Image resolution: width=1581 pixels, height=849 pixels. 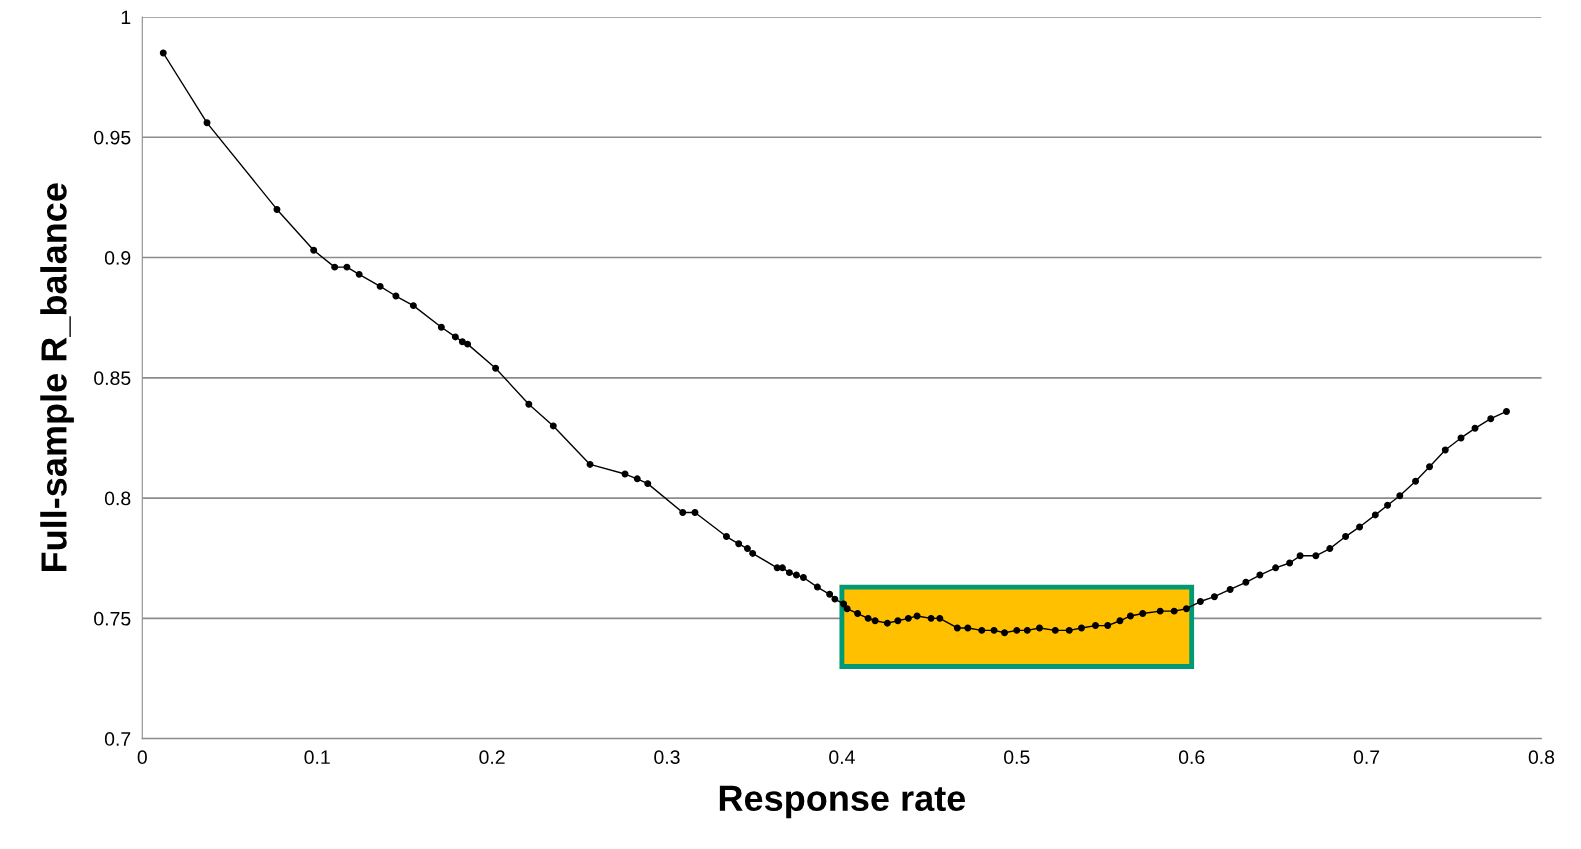 What do you see at coordinates (117, 258) in the screenshot?
I see `y-tick-label: 0.9` at bounding box center [117, 258].